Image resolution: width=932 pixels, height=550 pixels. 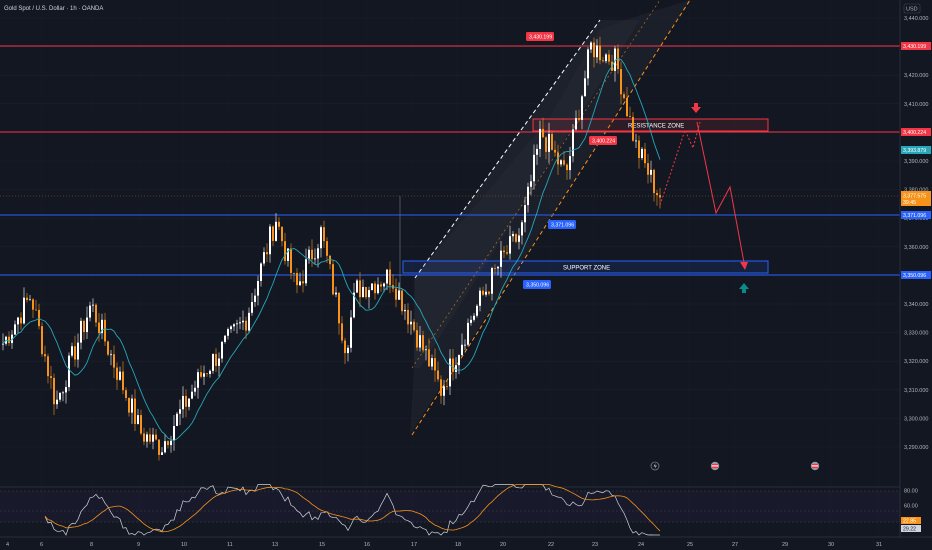 I want to click on axis-tag-support-lower: 3,350.096, so click(x=916, y=275).